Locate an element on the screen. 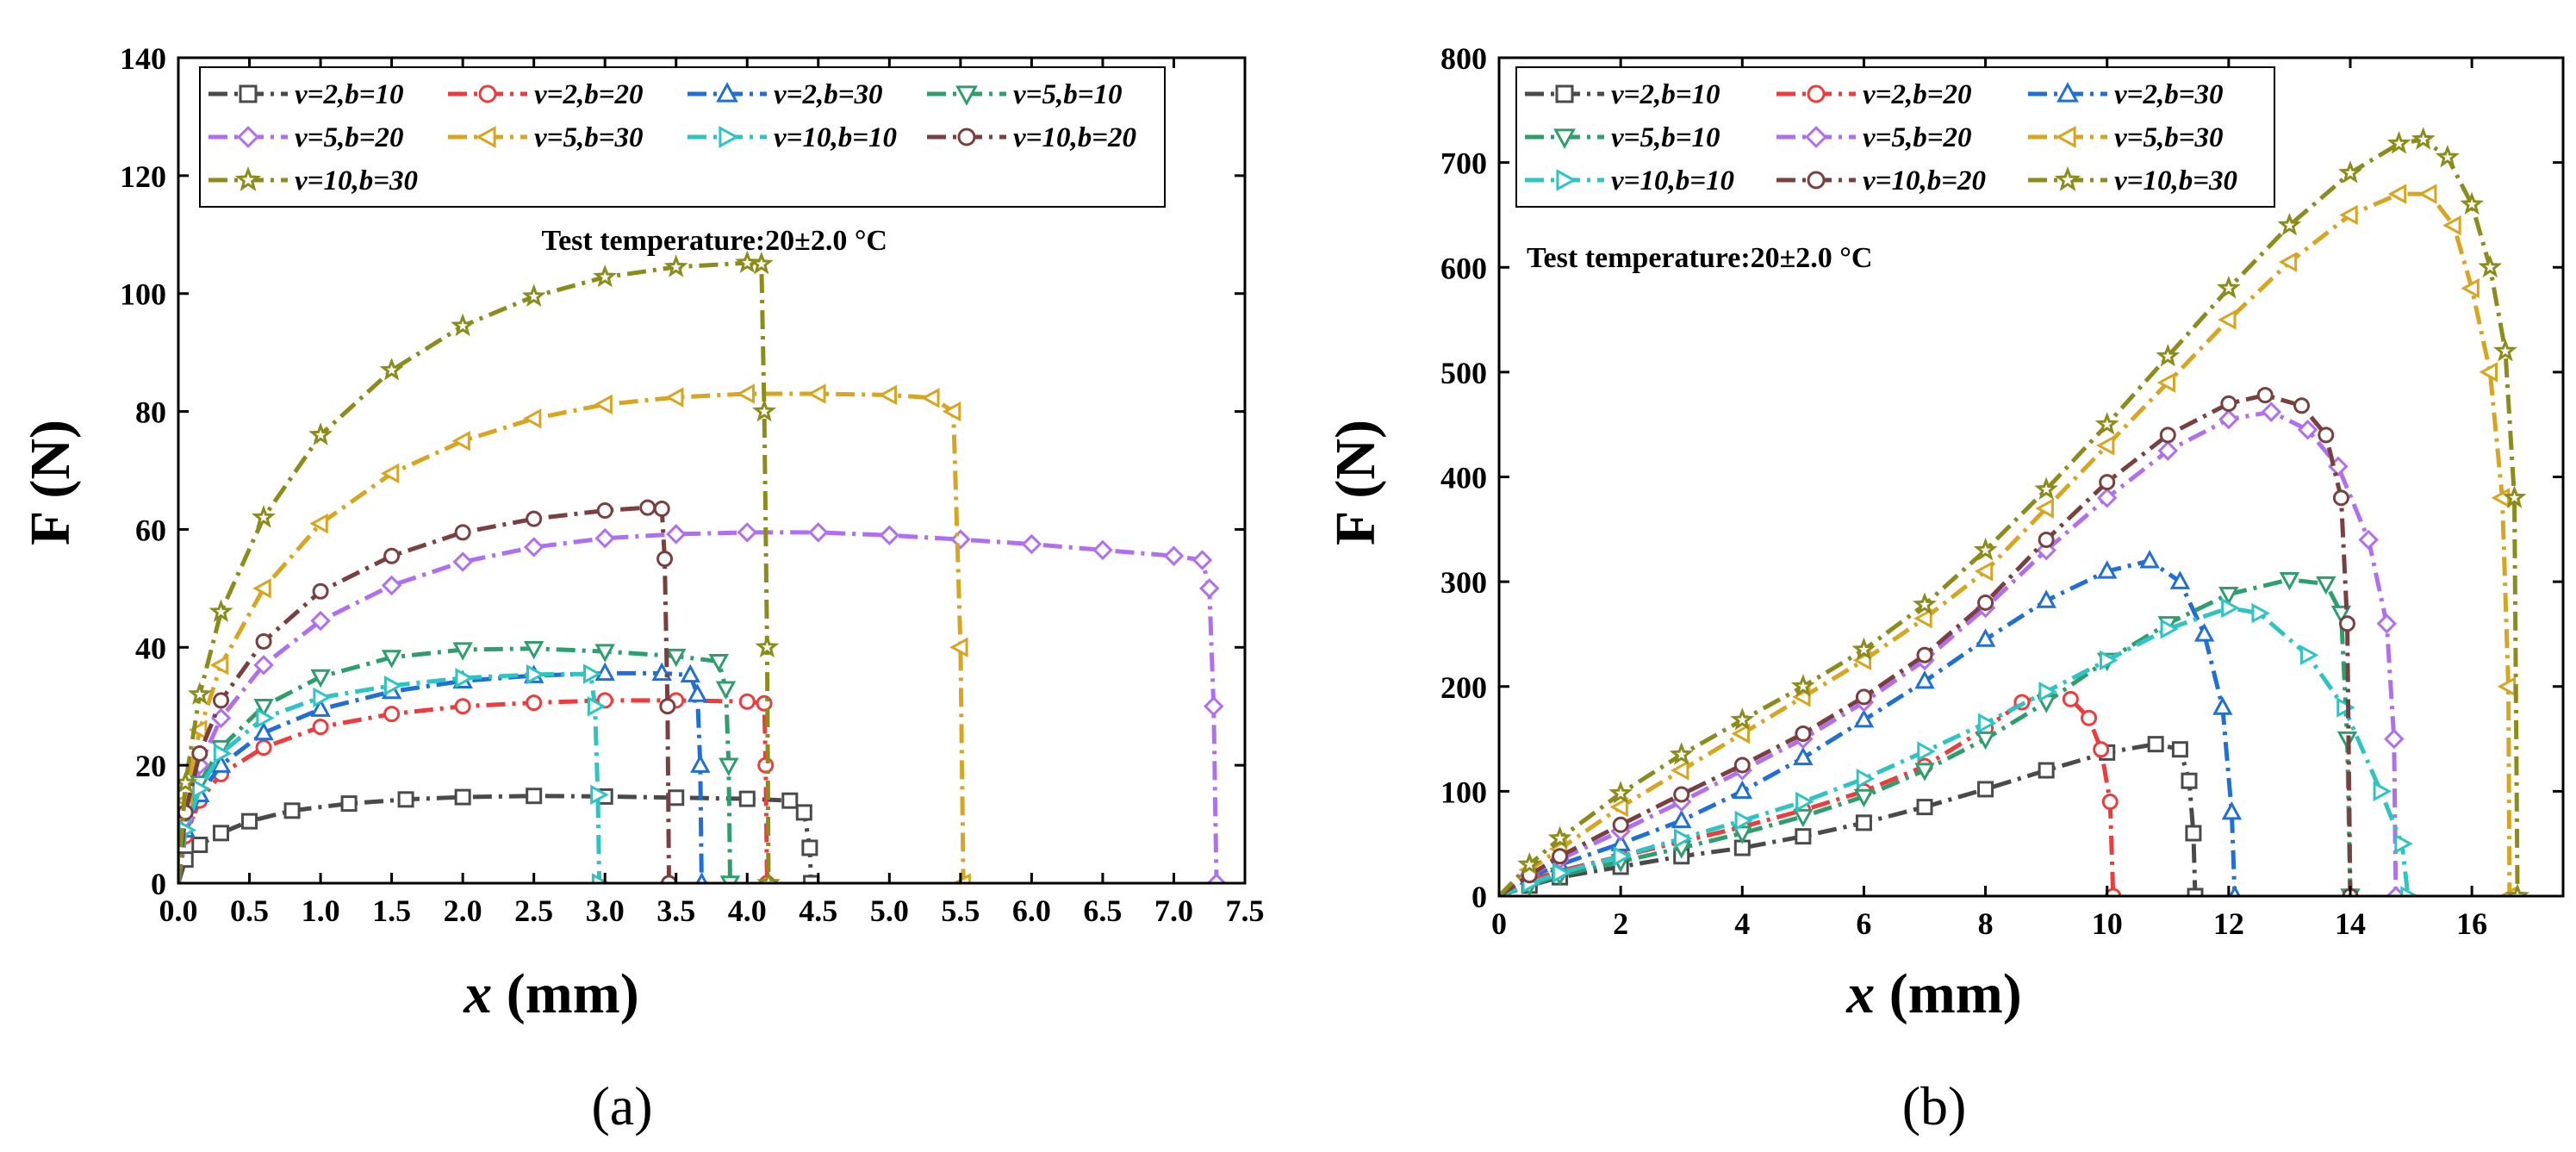 The height and width of the screenshot is (1152, 2576). panel-label-b: (b) is located at coordinates (1935, 1105).